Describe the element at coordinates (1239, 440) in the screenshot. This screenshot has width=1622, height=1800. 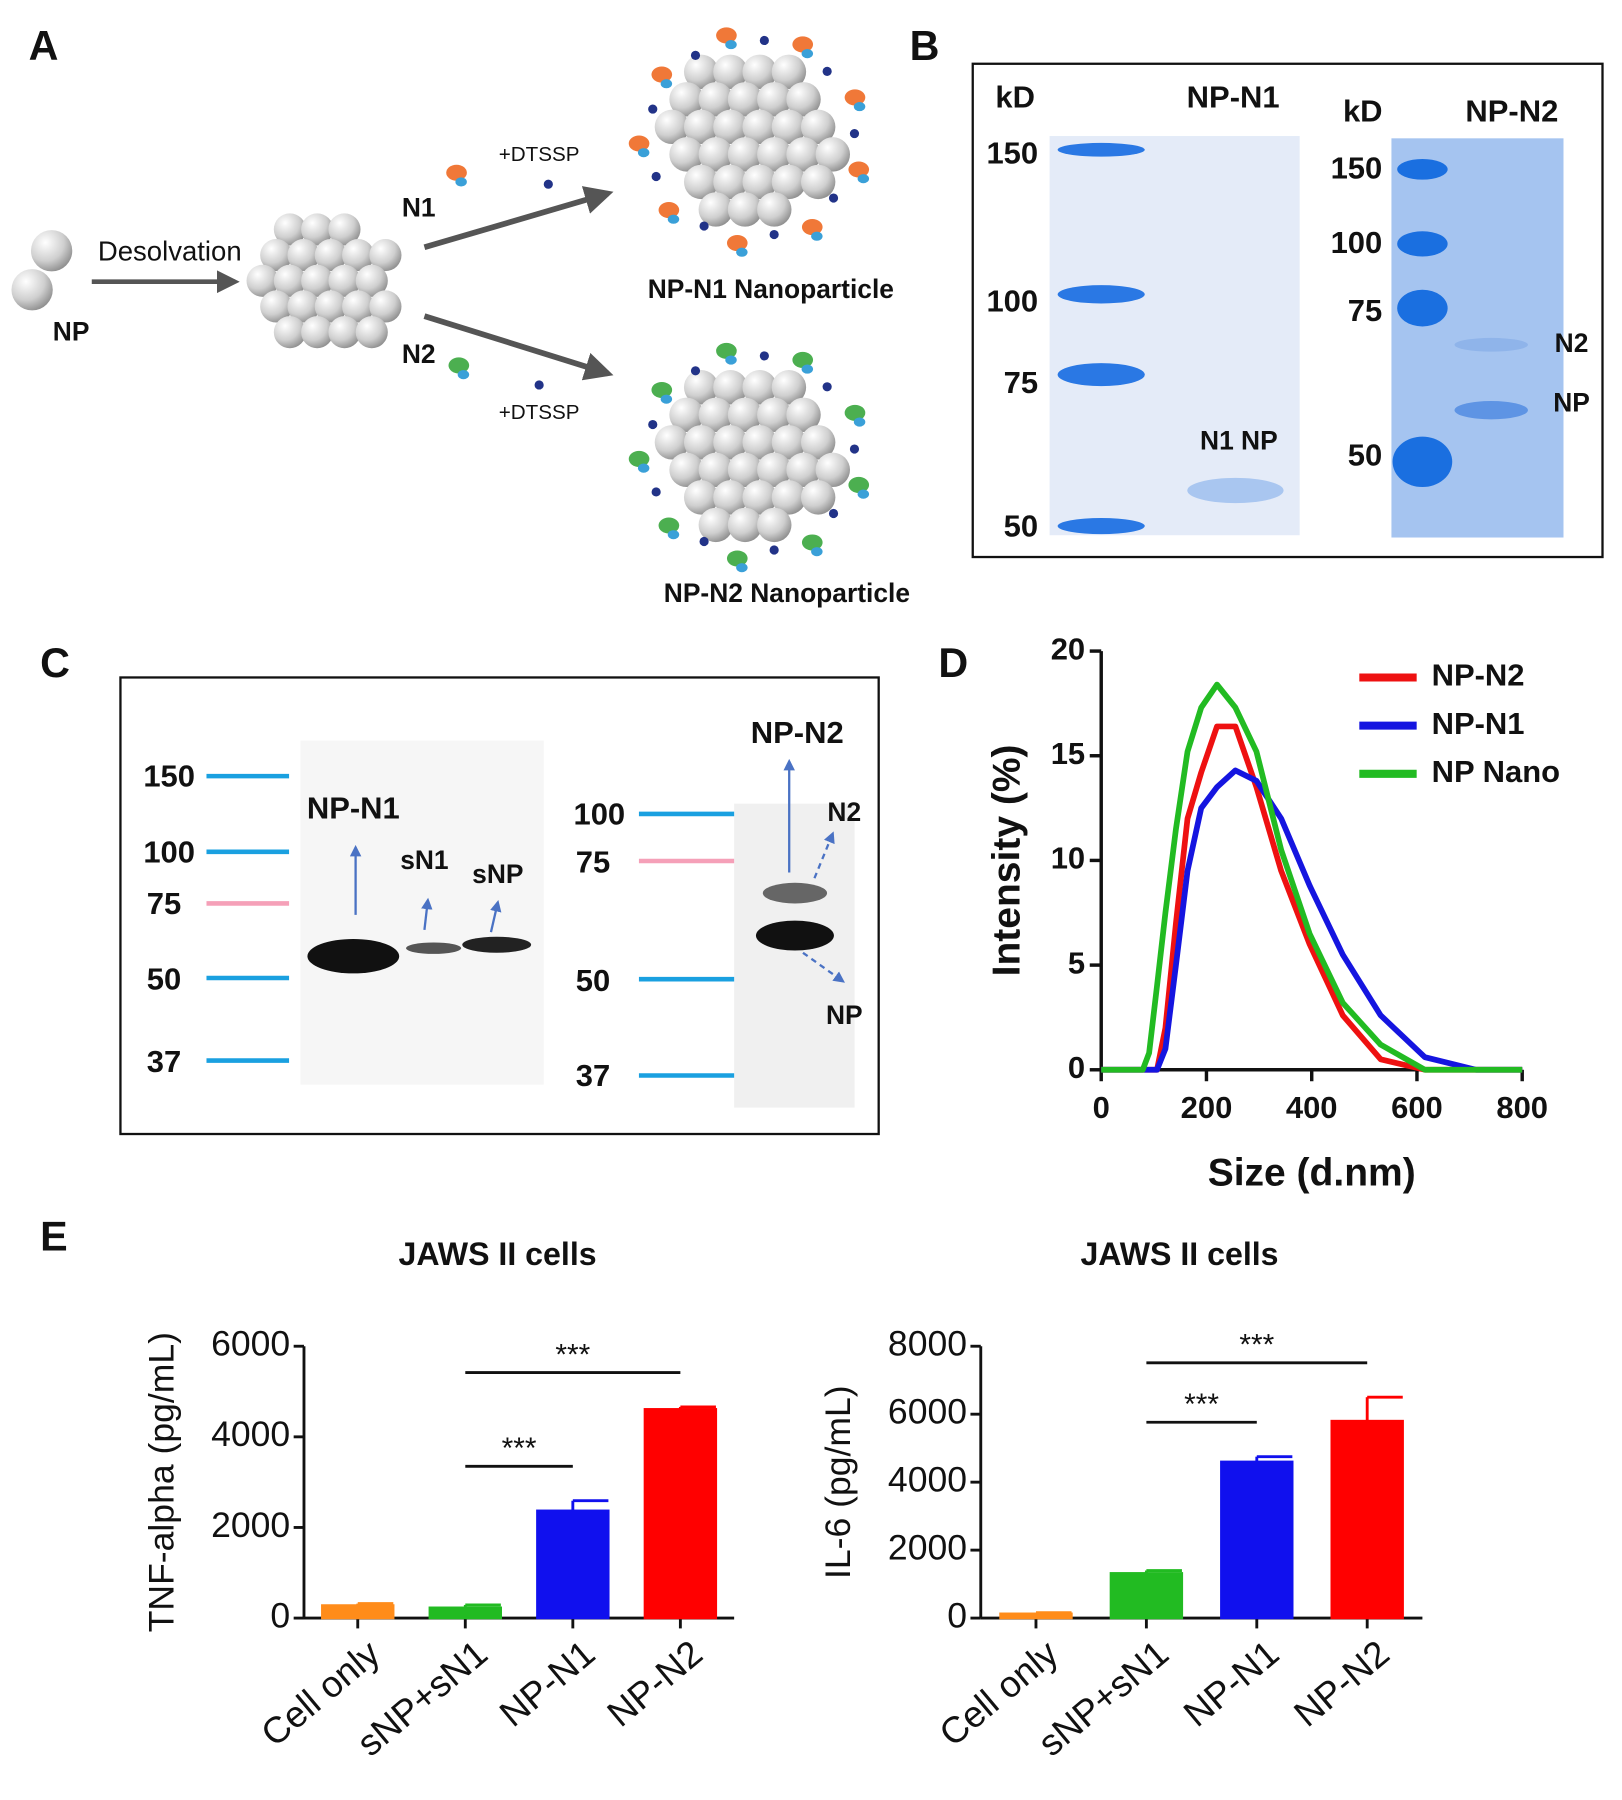
I see `band-label: N1 NP` at that location.